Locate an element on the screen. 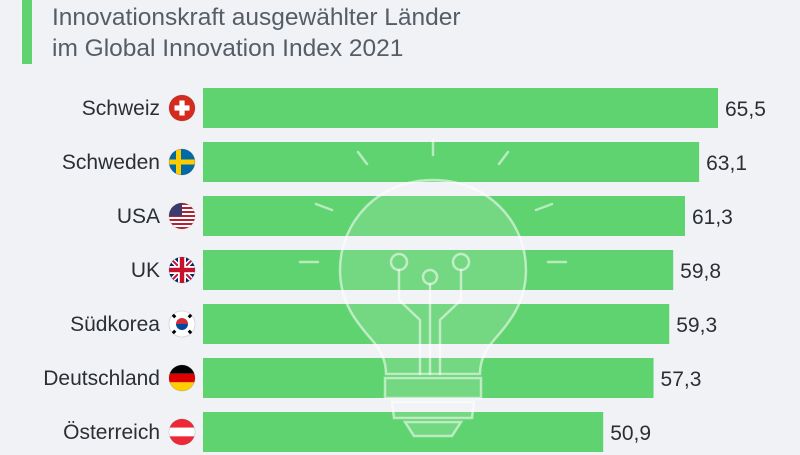  category-label: Südkorea is located at coordinates (115, 324).